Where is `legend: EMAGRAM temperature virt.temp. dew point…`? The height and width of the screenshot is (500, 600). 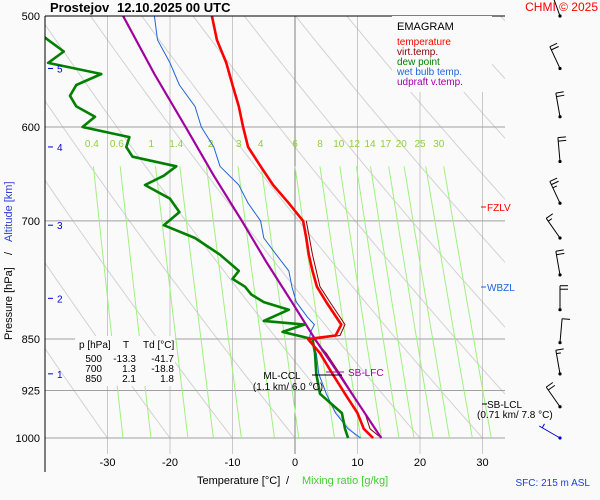 legend: EMAGRAM temperature virt.temp. dew point… is located at coordinates (442, 54).